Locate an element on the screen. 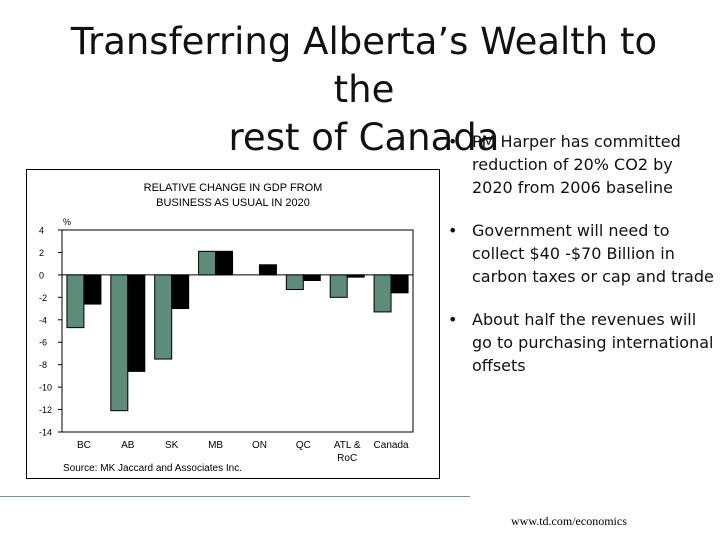 The width and height of the screenshot is (728, 546). chart-source: Source: MK Jaccard and Associates Inc. is located at coordinates (152, 468).